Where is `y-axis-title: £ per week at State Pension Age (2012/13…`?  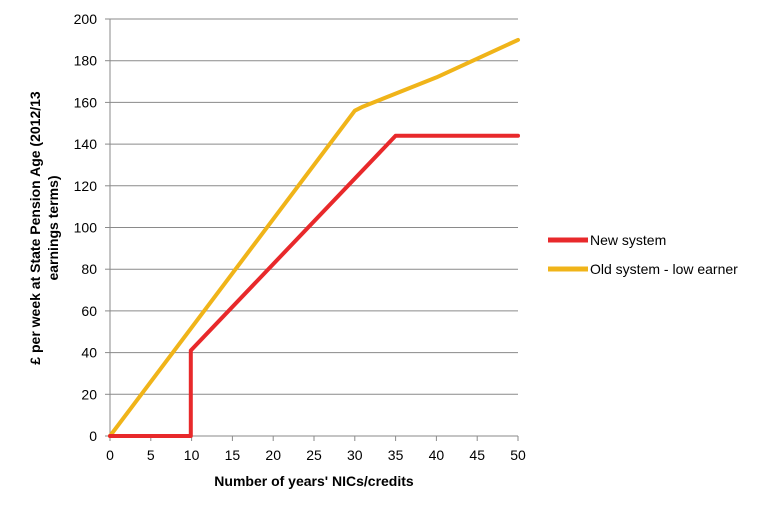
y-axis-title: £ per week at State Pension Age (2012/13… is located at coordinates (44, 228).